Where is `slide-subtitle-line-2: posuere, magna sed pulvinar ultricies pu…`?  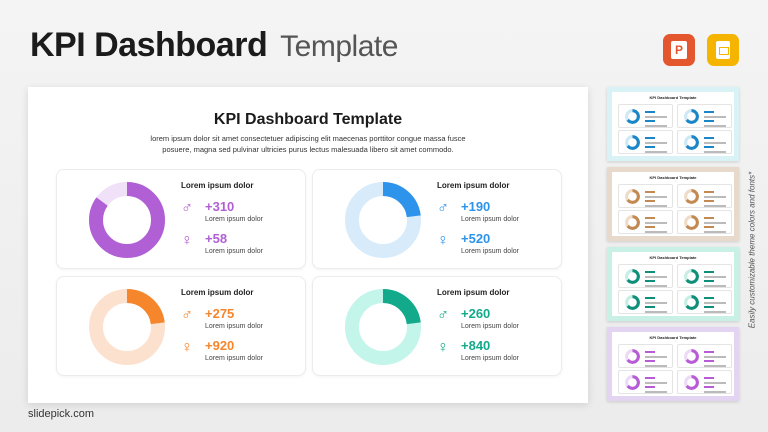
slide-subtitle-line-2: posuere, magna sed pulvinar ultricies pu… is located at coordinates (308, 149).